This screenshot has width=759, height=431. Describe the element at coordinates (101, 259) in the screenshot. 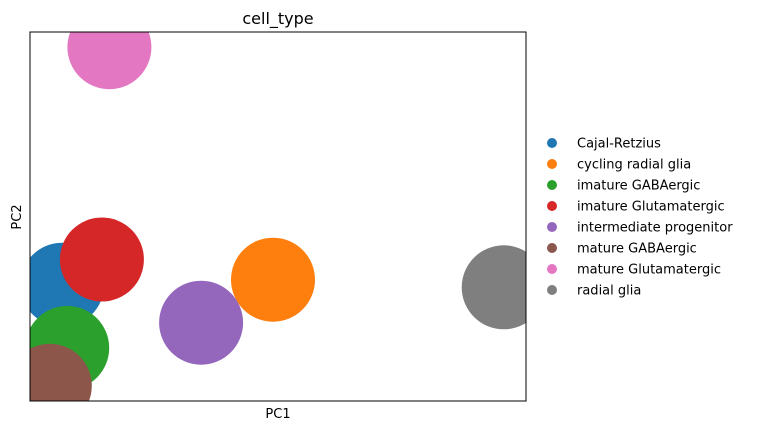

I see `point-imature-glutamatergic` at that location.